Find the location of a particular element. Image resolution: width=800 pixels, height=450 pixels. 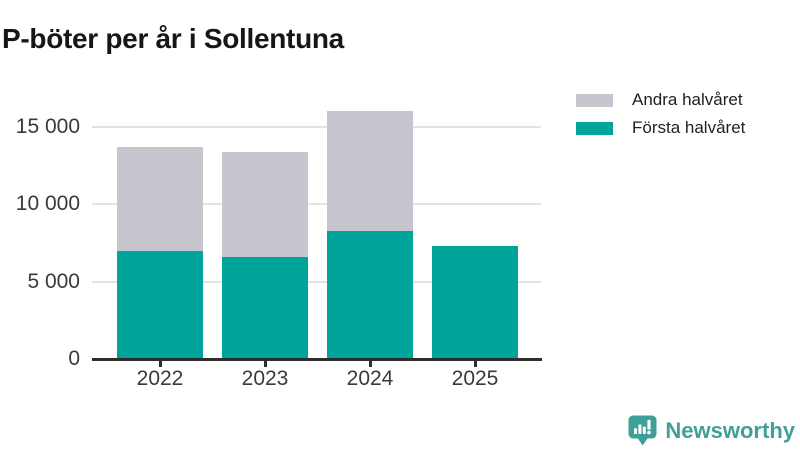

legend: Andra halvåret Första halvåret is located at coordinates (660, 114).